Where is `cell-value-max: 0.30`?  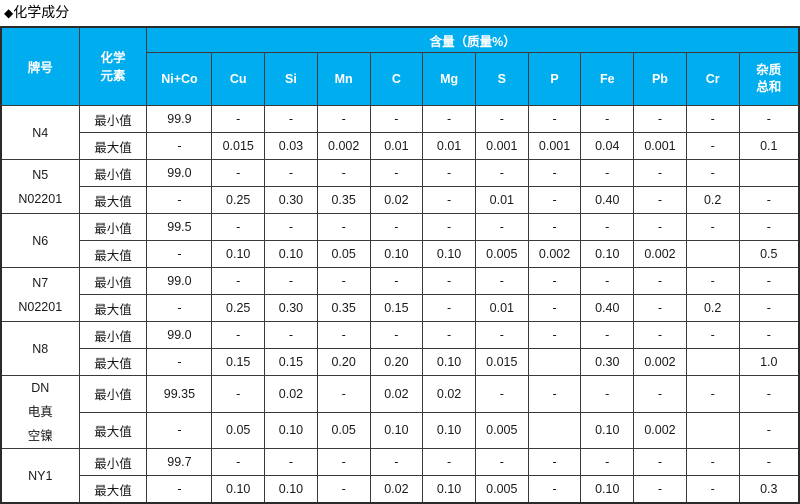
cell-value-max: 0.30 is located at coordinates (291, 200).